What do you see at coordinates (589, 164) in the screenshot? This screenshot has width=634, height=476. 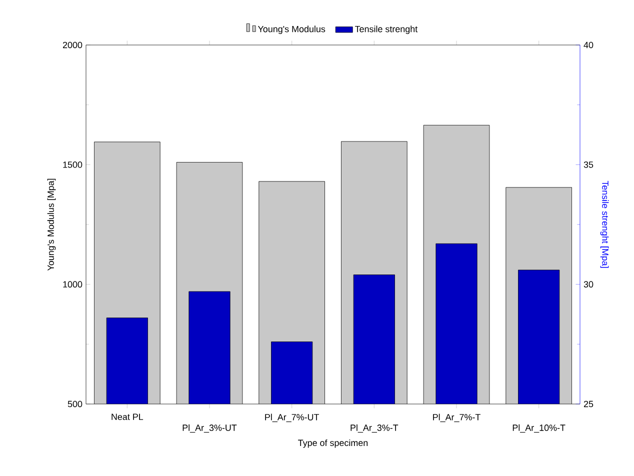 I see `y2-tick-label: 35` at bounding box center [589, 164].